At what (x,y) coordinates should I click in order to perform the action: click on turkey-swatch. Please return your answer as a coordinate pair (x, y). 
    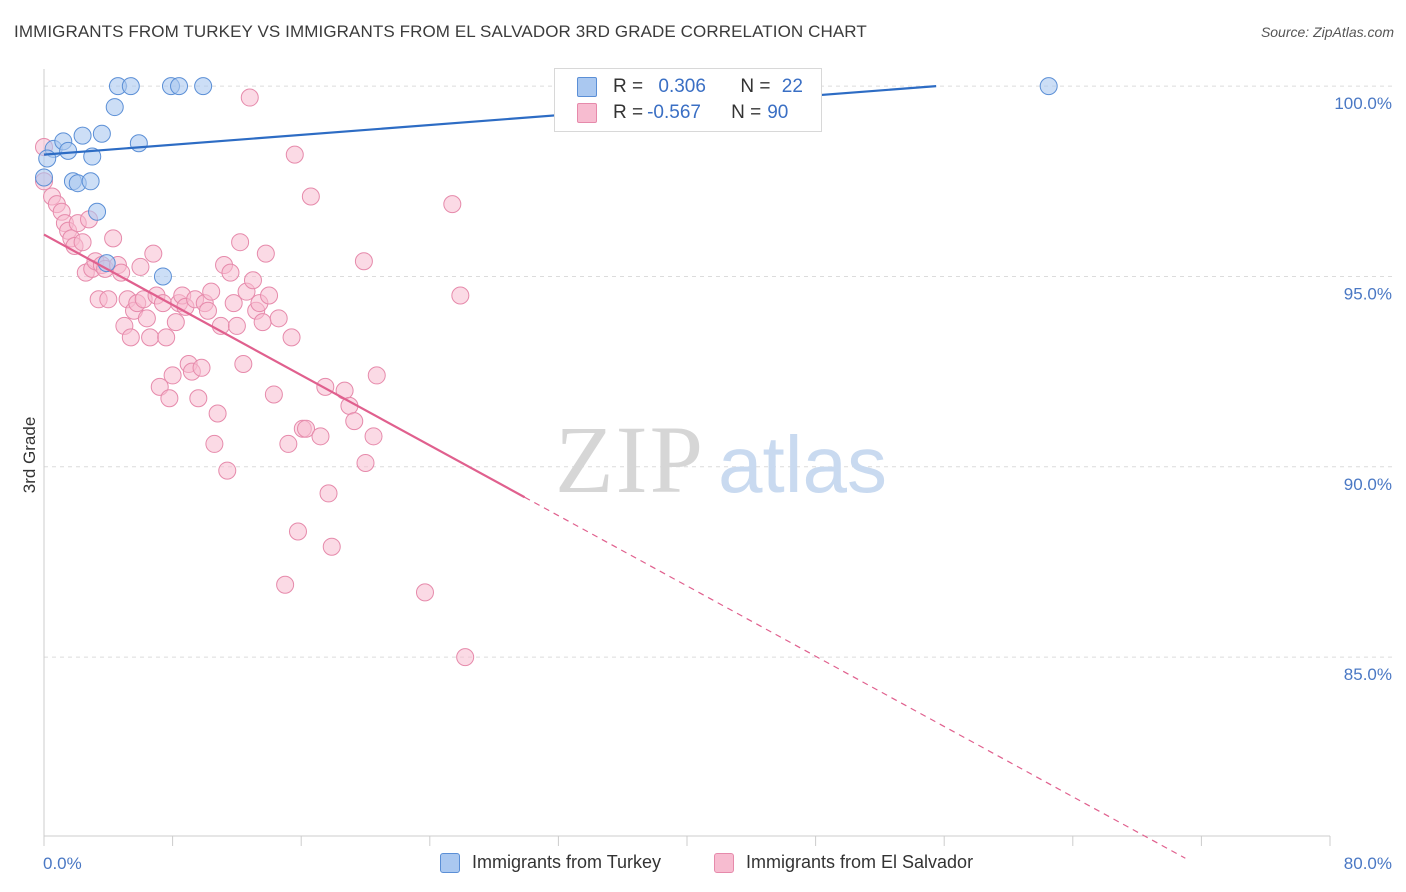
    Looking at the image, I should click on (587, 87).